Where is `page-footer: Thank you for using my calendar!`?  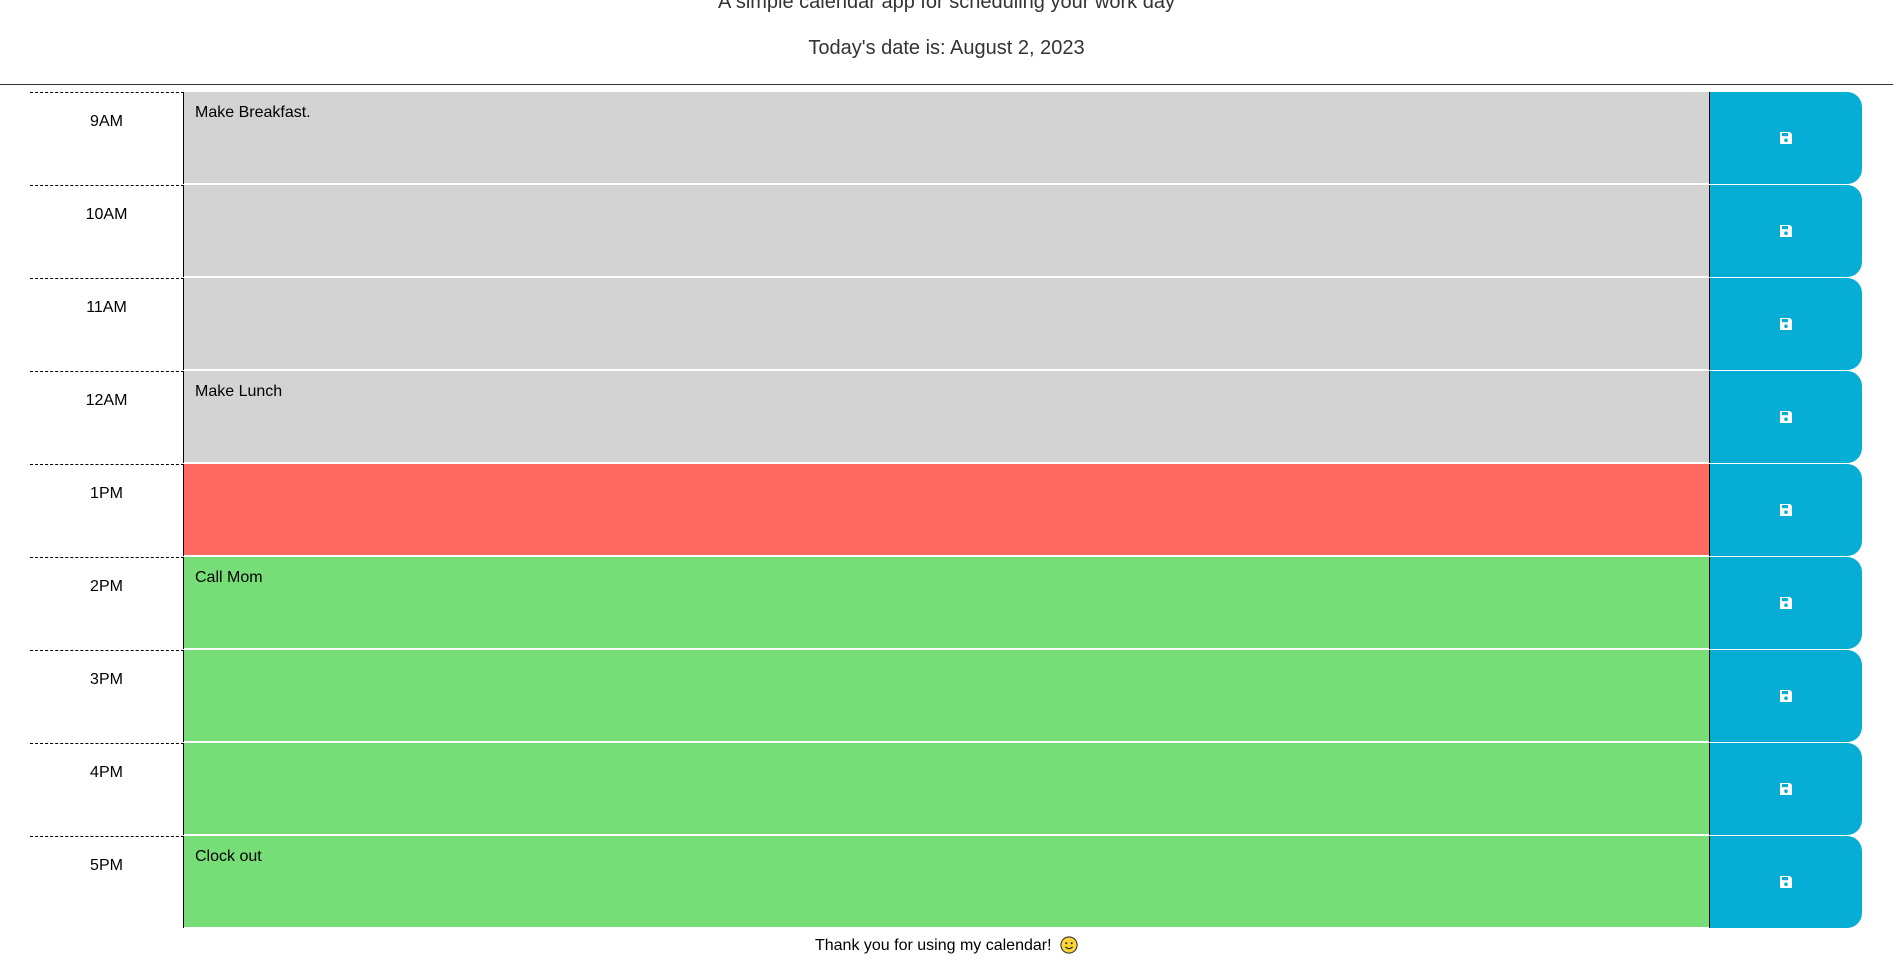
page-footer: Thank you for using my calendar! is located at coordinates (946, 945).